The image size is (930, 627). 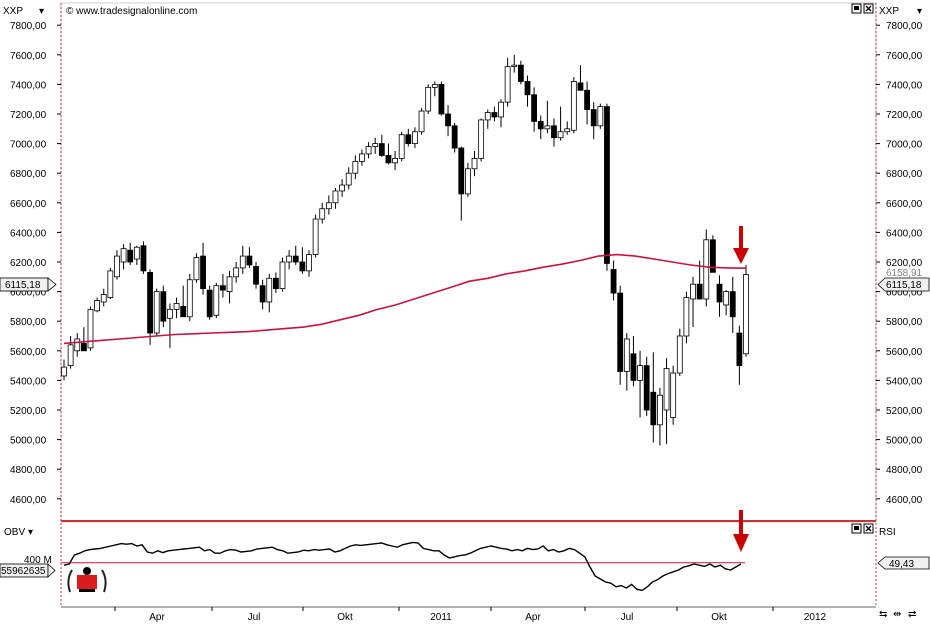 I want to click on y-tick-right-6: 6600,00, so click(x=904, y=204).